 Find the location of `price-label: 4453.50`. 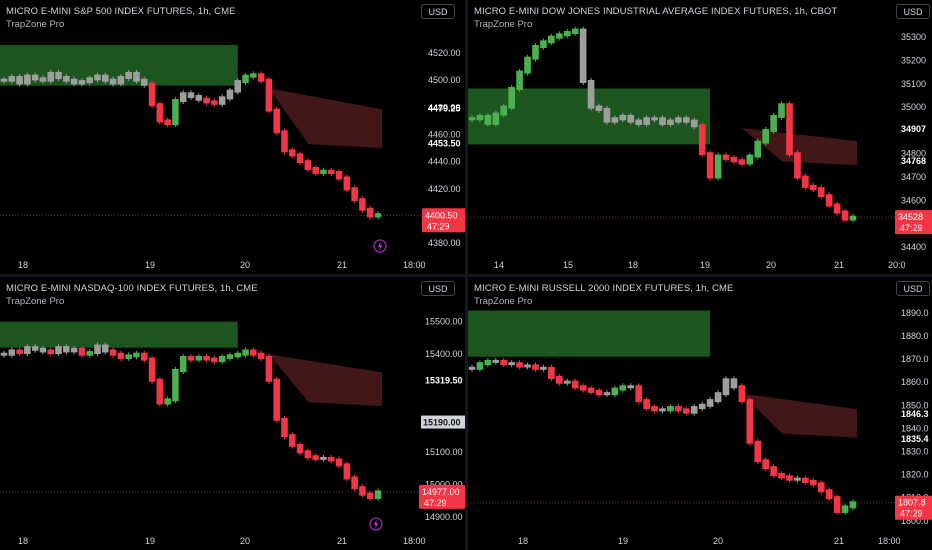

price-label: 4453.50 is located at coordinates (444, 143).